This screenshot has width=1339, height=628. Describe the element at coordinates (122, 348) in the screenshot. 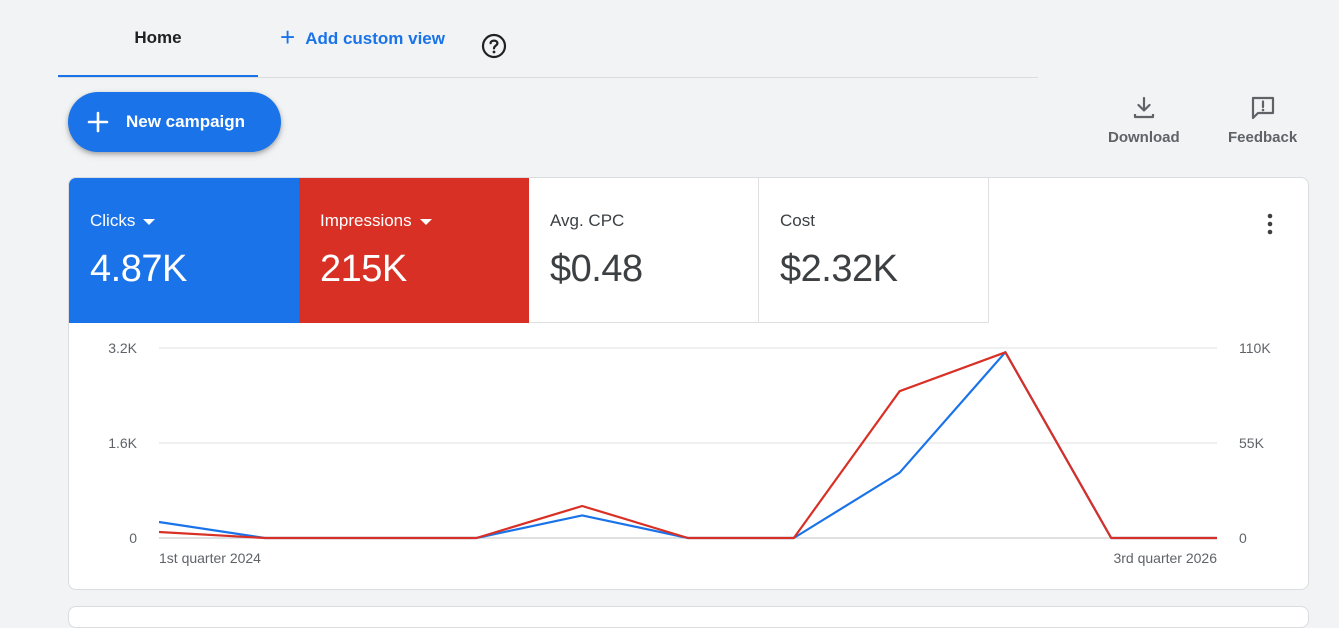

I see `y-left-tick-label: 3.2K` at that location.